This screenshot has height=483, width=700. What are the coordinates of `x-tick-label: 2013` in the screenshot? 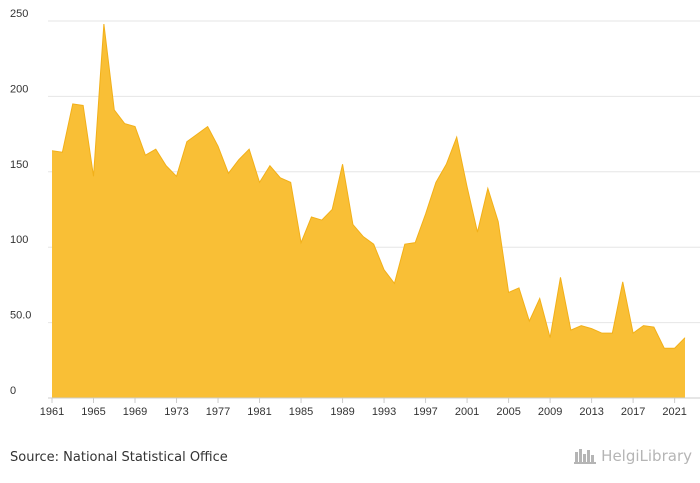 It's located at (591, 412).